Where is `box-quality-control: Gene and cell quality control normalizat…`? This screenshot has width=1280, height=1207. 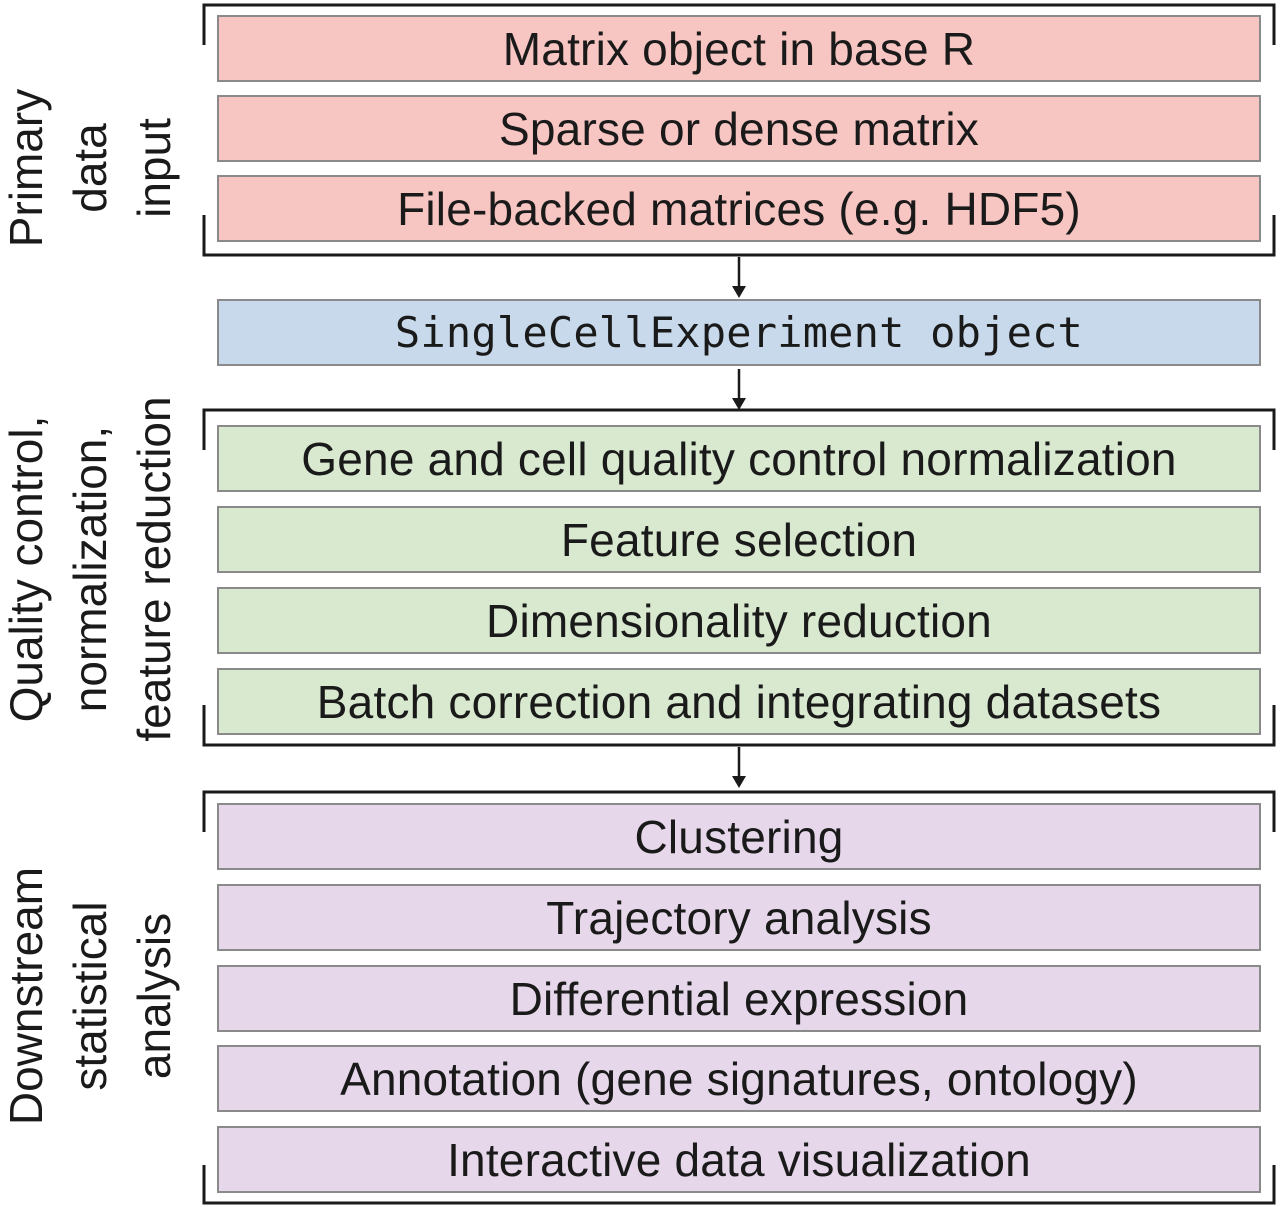
box-quality-control: Gene and cell quality control normalizat… is located at coordinates (739, 458).